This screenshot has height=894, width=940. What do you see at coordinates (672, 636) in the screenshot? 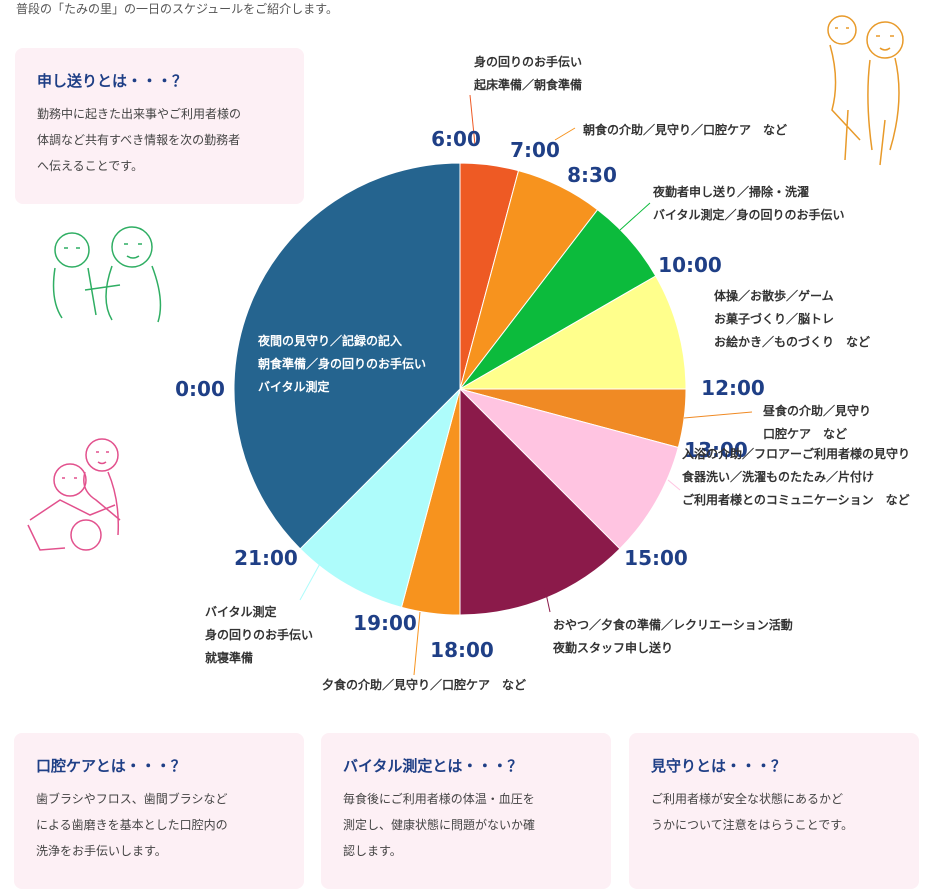
I see `activity-label: おやつ／夕食の準備／レクリエーション活動夜勤スタッフ申し送り` at bounding box center [672, 636].